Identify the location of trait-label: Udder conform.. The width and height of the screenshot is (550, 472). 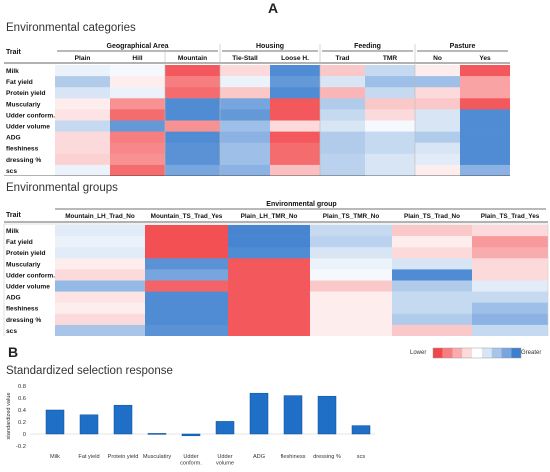
(30, 115).